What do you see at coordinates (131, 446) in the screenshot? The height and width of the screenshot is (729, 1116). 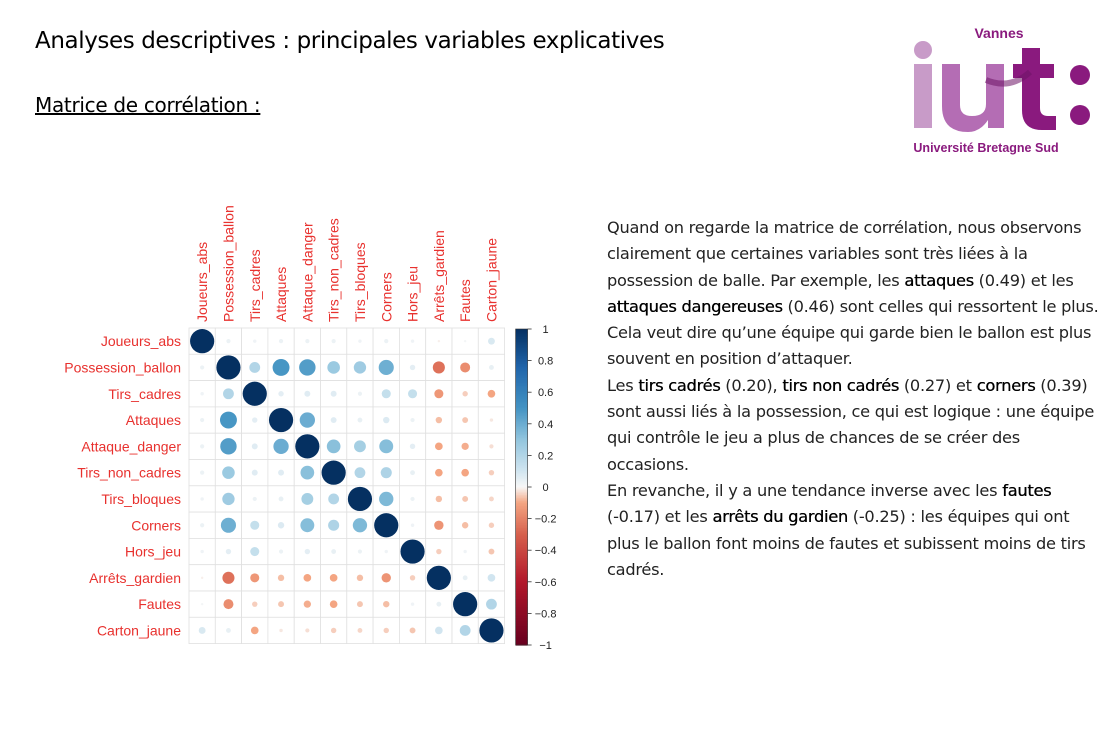 I see `row-label: Attaque_danger` at bounding box center [131, 446].